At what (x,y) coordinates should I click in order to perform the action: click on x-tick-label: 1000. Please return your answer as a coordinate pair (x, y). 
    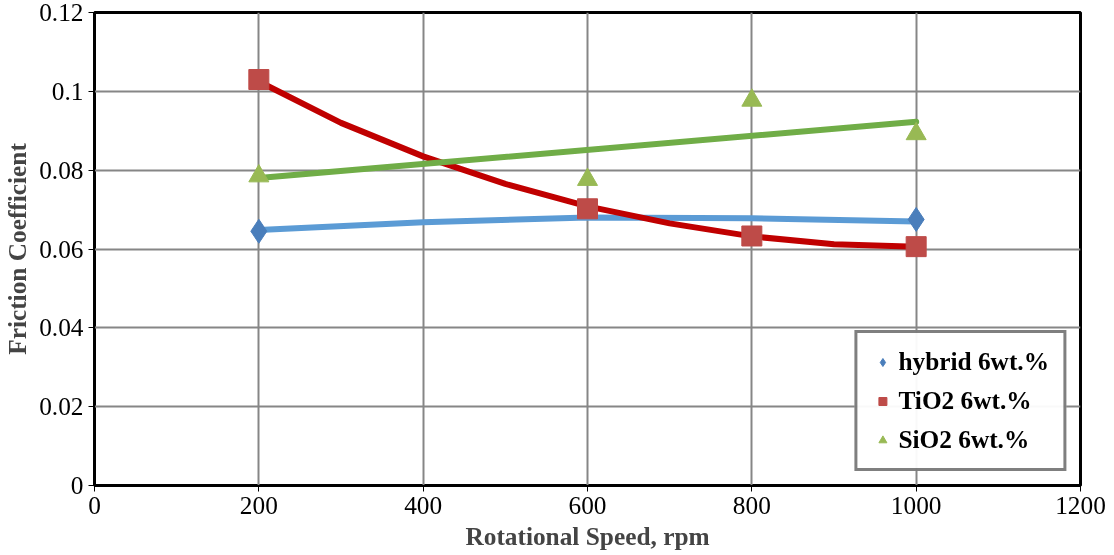
    Looking at the image, I should click on (916, 504).